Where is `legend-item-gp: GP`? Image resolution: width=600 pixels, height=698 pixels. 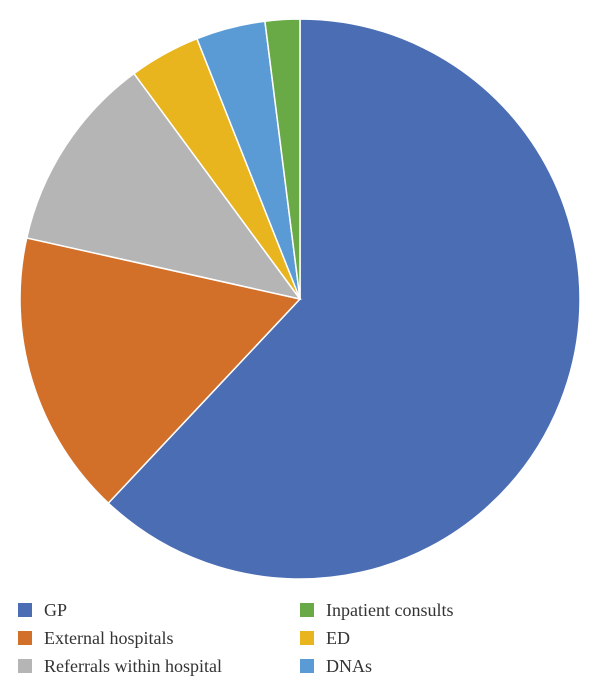 legend-item-gp: GP is located at coordinates (42, 610).